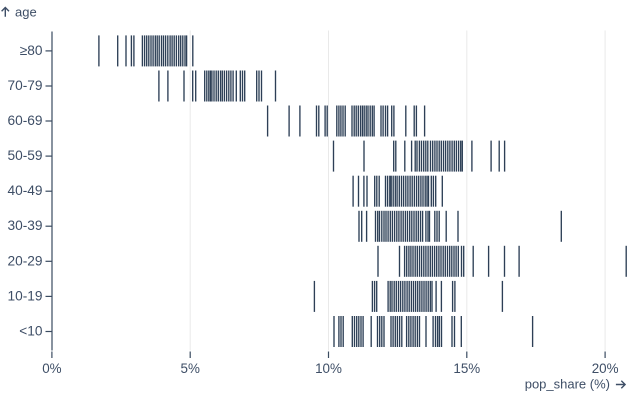  What do you see at coordinates (24, 190) in the screenshot?
I see `svg-text: 40-49` at bounding box center [24, 190].